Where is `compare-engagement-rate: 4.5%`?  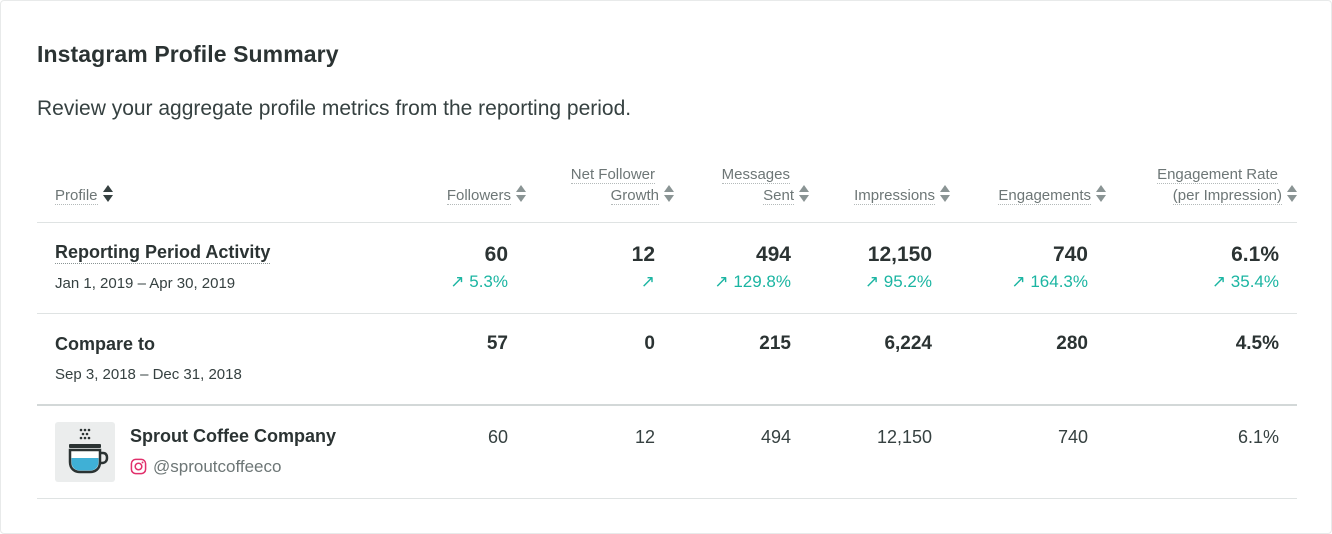 compare-engagement-rate: 4.5% is located at coordinates (1257, 343).